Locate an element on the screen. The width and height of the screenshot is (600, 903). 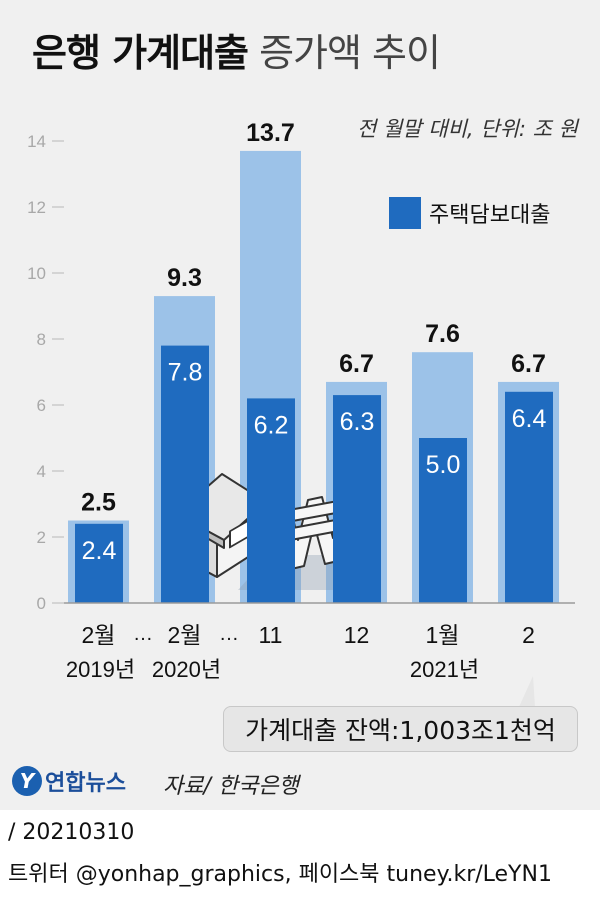
x-tick-label: 2 is located at coordinates (528, 635).